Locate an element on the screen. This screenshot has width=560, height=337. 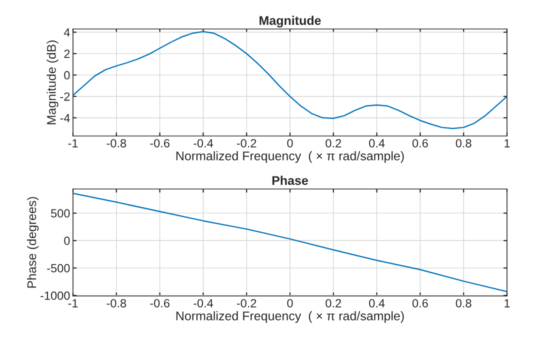
y-tick-label: -500 is located at coordinates (58, 268).